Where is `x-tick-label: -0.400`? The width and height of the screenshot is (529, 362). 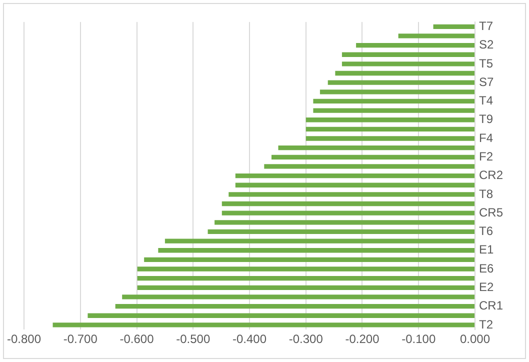 x-tick-label: -0.400 is located at coordinates (249, 339).